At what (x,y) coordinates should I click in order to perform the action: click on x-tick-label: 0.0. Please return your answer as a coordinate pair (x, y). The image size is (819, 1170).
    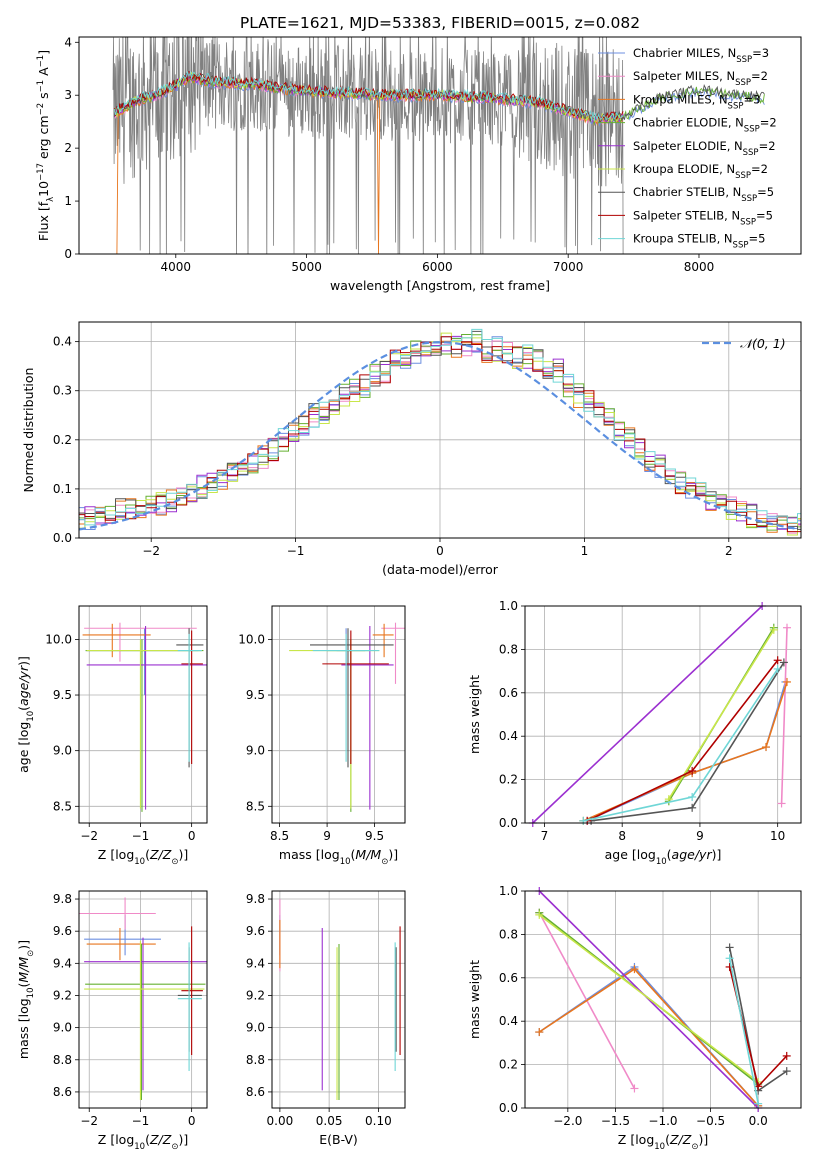
    Looking at the image, I should click on (758, 1121).